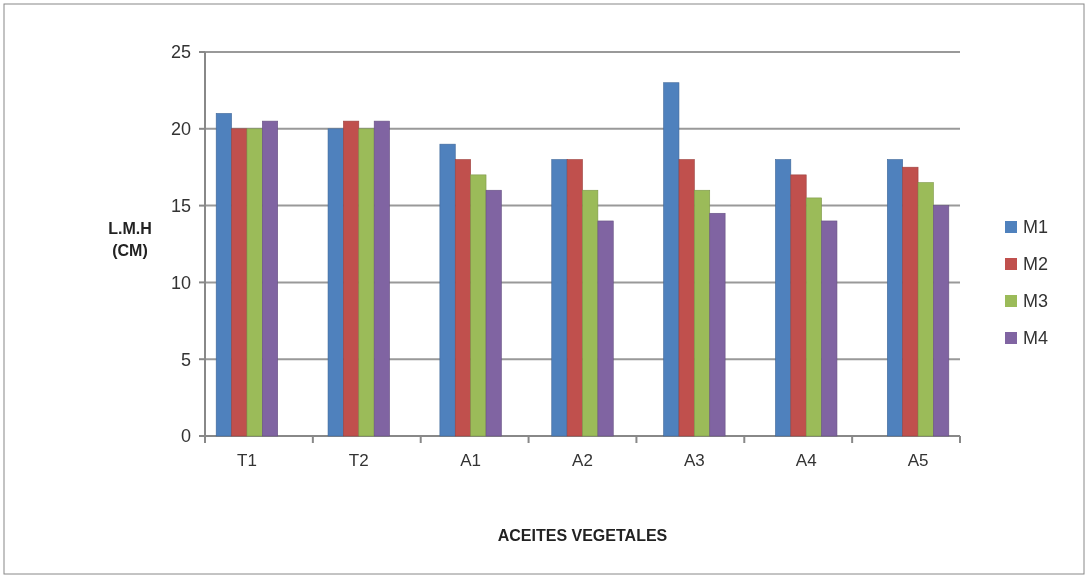 This screenshot has height=578, width=1088. Describe the element at coordinates (806, 460) in the screenshot. I see `x-tick-label: A4` at that location.